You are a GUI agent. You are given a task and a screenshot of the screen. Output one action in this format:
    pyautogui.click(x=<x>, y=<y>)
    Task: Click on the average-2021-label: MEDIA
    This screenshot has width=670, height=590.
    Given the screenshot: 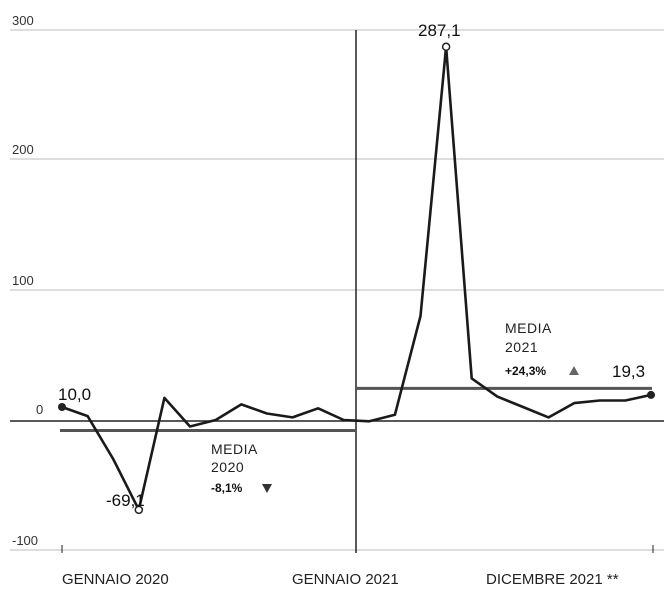 What is the action you would take?
    pyautogui.click(x=528, y=328)
    